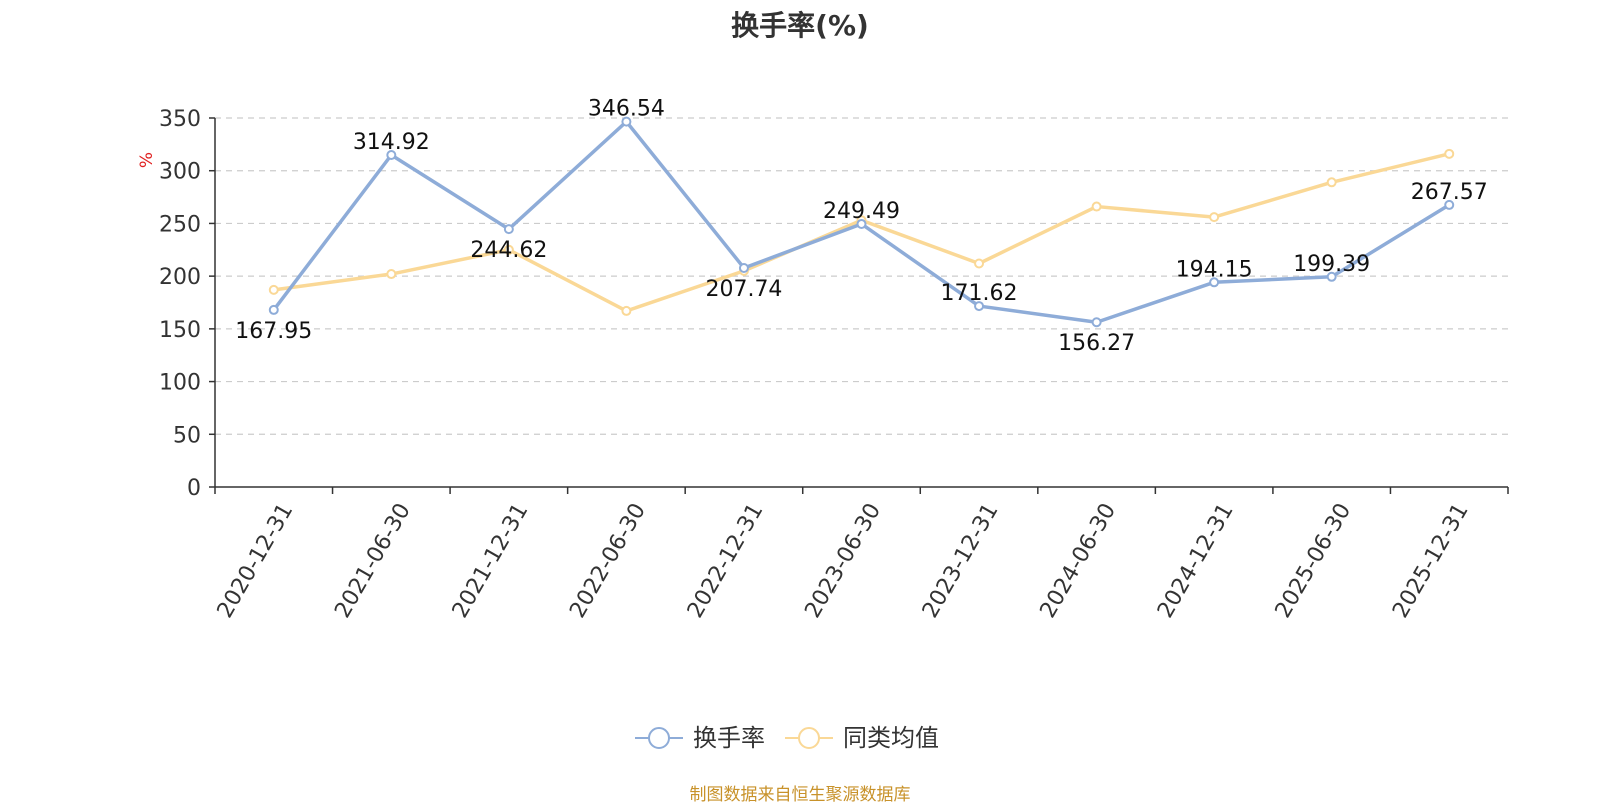 The height and width of the screenshot is (805, 1600). Describe the element at coordinates (180, 172) in the screenshot. I see `y-tick-label: 300` at that location.